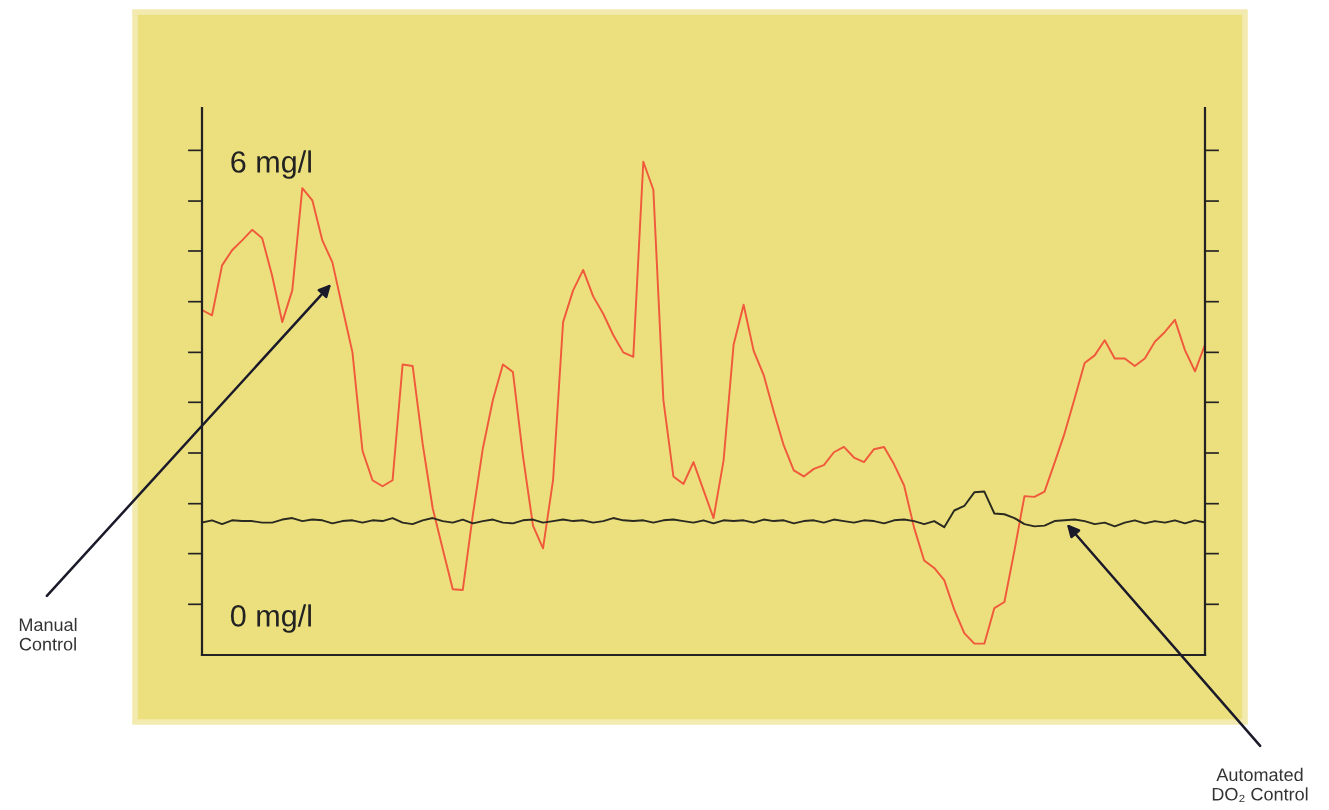 Image resolution: width=1329 pixels, height=810 pixels. I want to click on text: Automated DO₂ Control, so click(1260, 784).